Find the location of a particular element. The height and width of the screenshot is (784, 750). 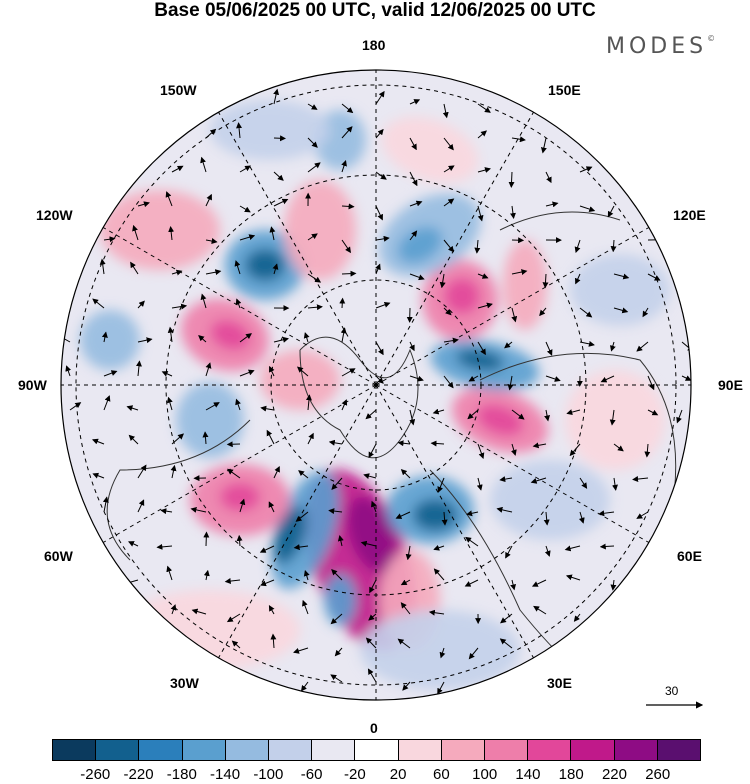

lon-label-120w: 120W is located at coordinates (54, 215).